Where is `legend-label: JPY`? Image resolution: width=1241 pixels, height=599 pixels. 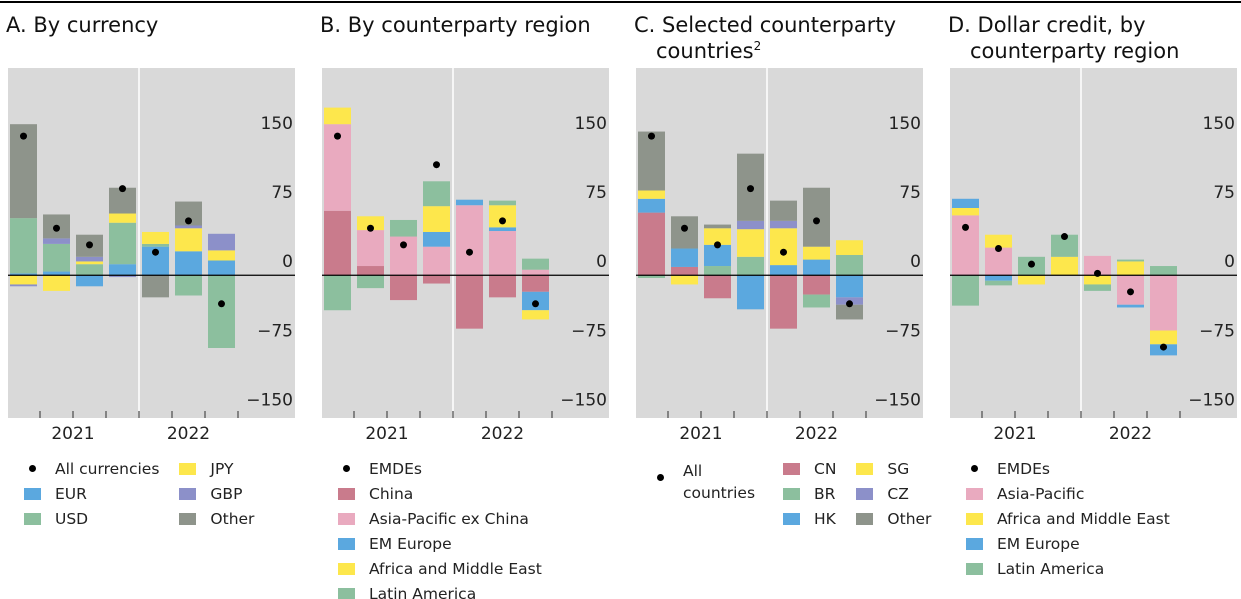
legend-label: JPY is located at coordinates (222, 468).